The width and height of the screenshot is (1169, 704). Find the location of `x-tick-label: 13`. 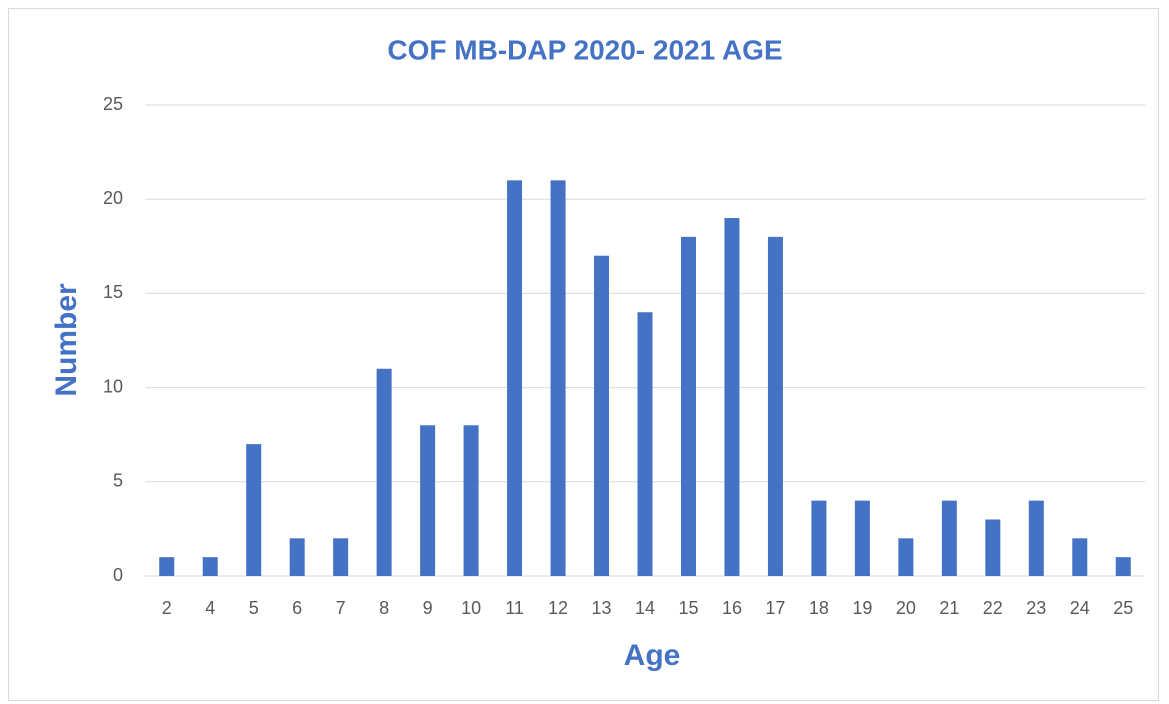

x-tick-label: 13 is located at coordinates (602, 608).